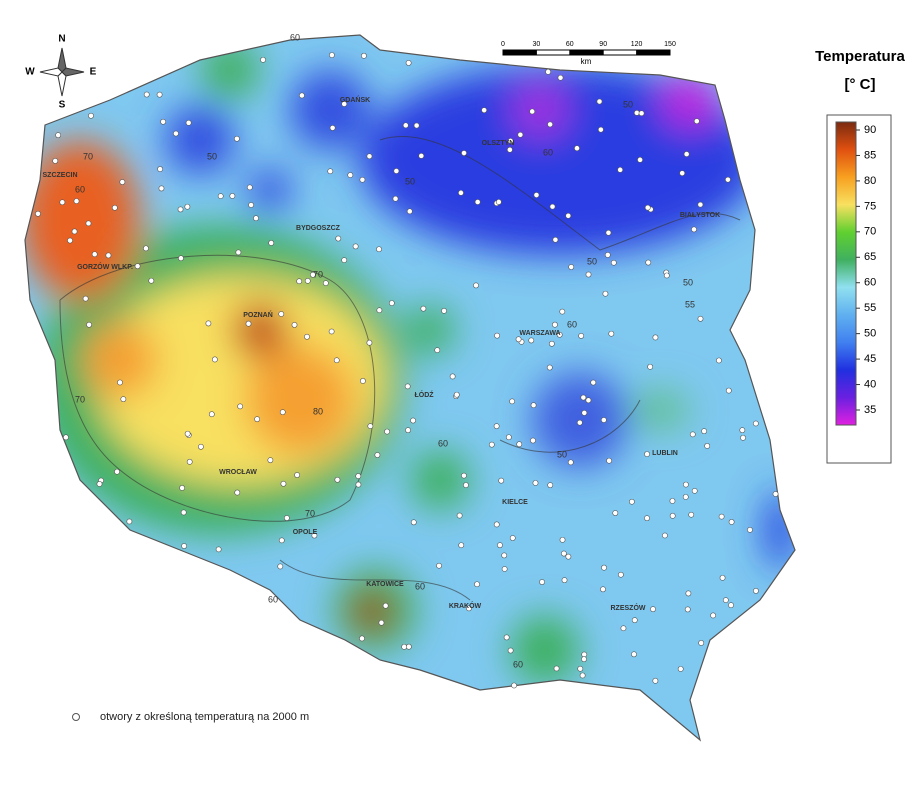 This screenshot has height=787, width=922. What do you see at coordinates (628, 607) in the screenshot?
I see `city-label: RZESZÓW` at bounding box center [628, 607].